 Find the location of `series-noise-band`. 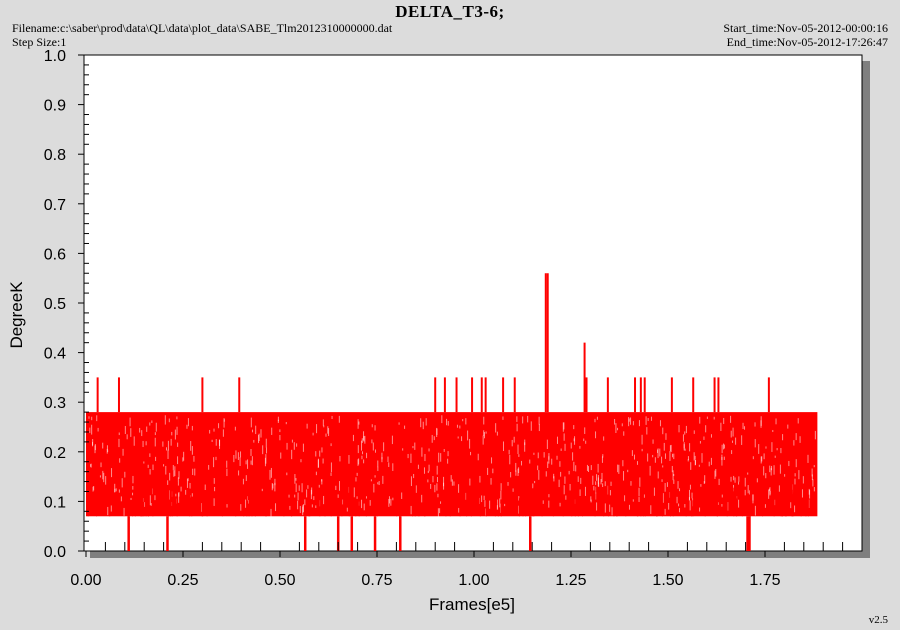

series-noise-band is located at coordinates (452, 464).